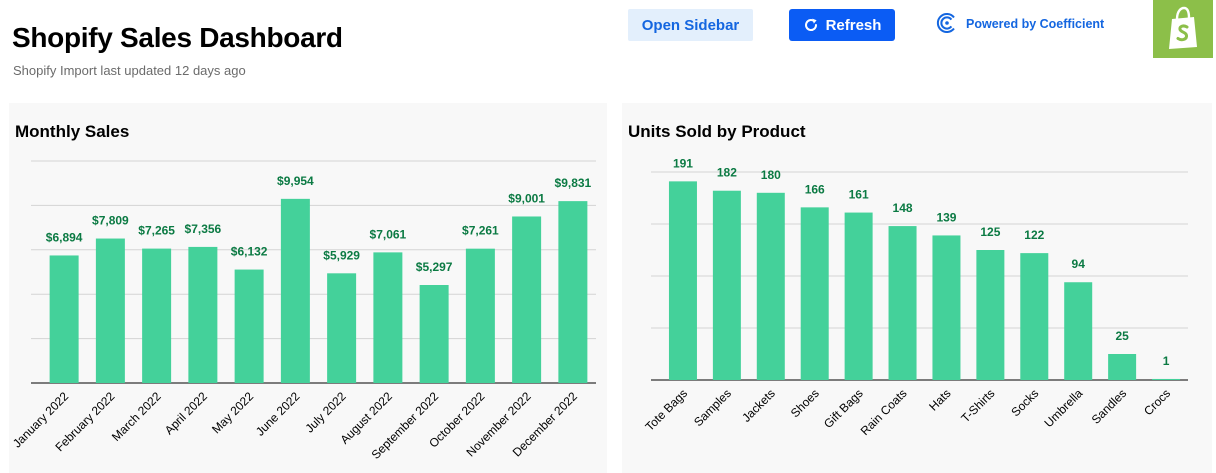 Image resolution: width=1216 pixels, height=473 pixels. What do you see at coordinates (690, 25) in the screenshot?
I see `open-sidebar-button: Open Sidebar` at bounding box center [690, 25].